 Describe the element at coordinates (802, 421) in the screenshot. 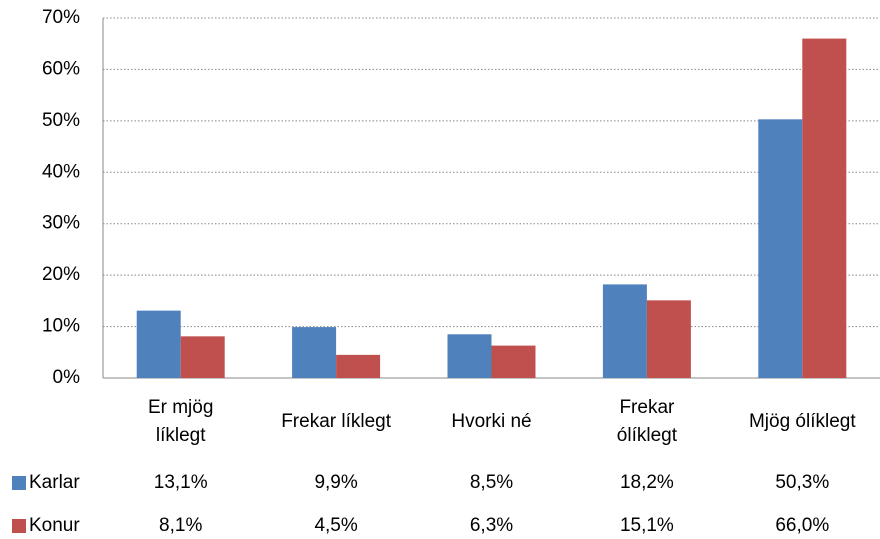

I see `x-tick-label: Mjög ólíklegt` at that location.